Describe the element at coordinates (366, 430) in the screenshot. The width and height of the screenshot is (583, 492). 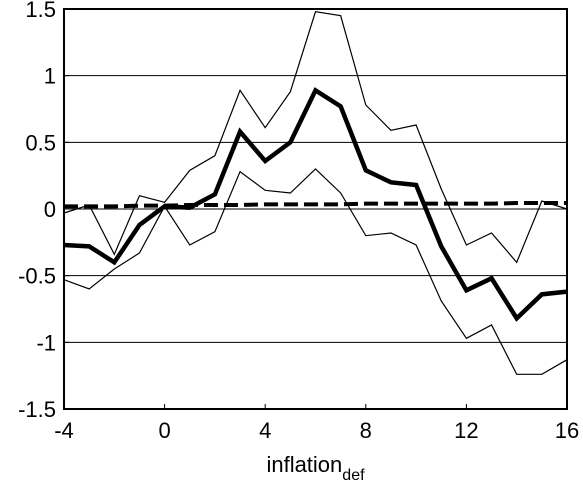
I see `x-tick-label: 8` at that location.